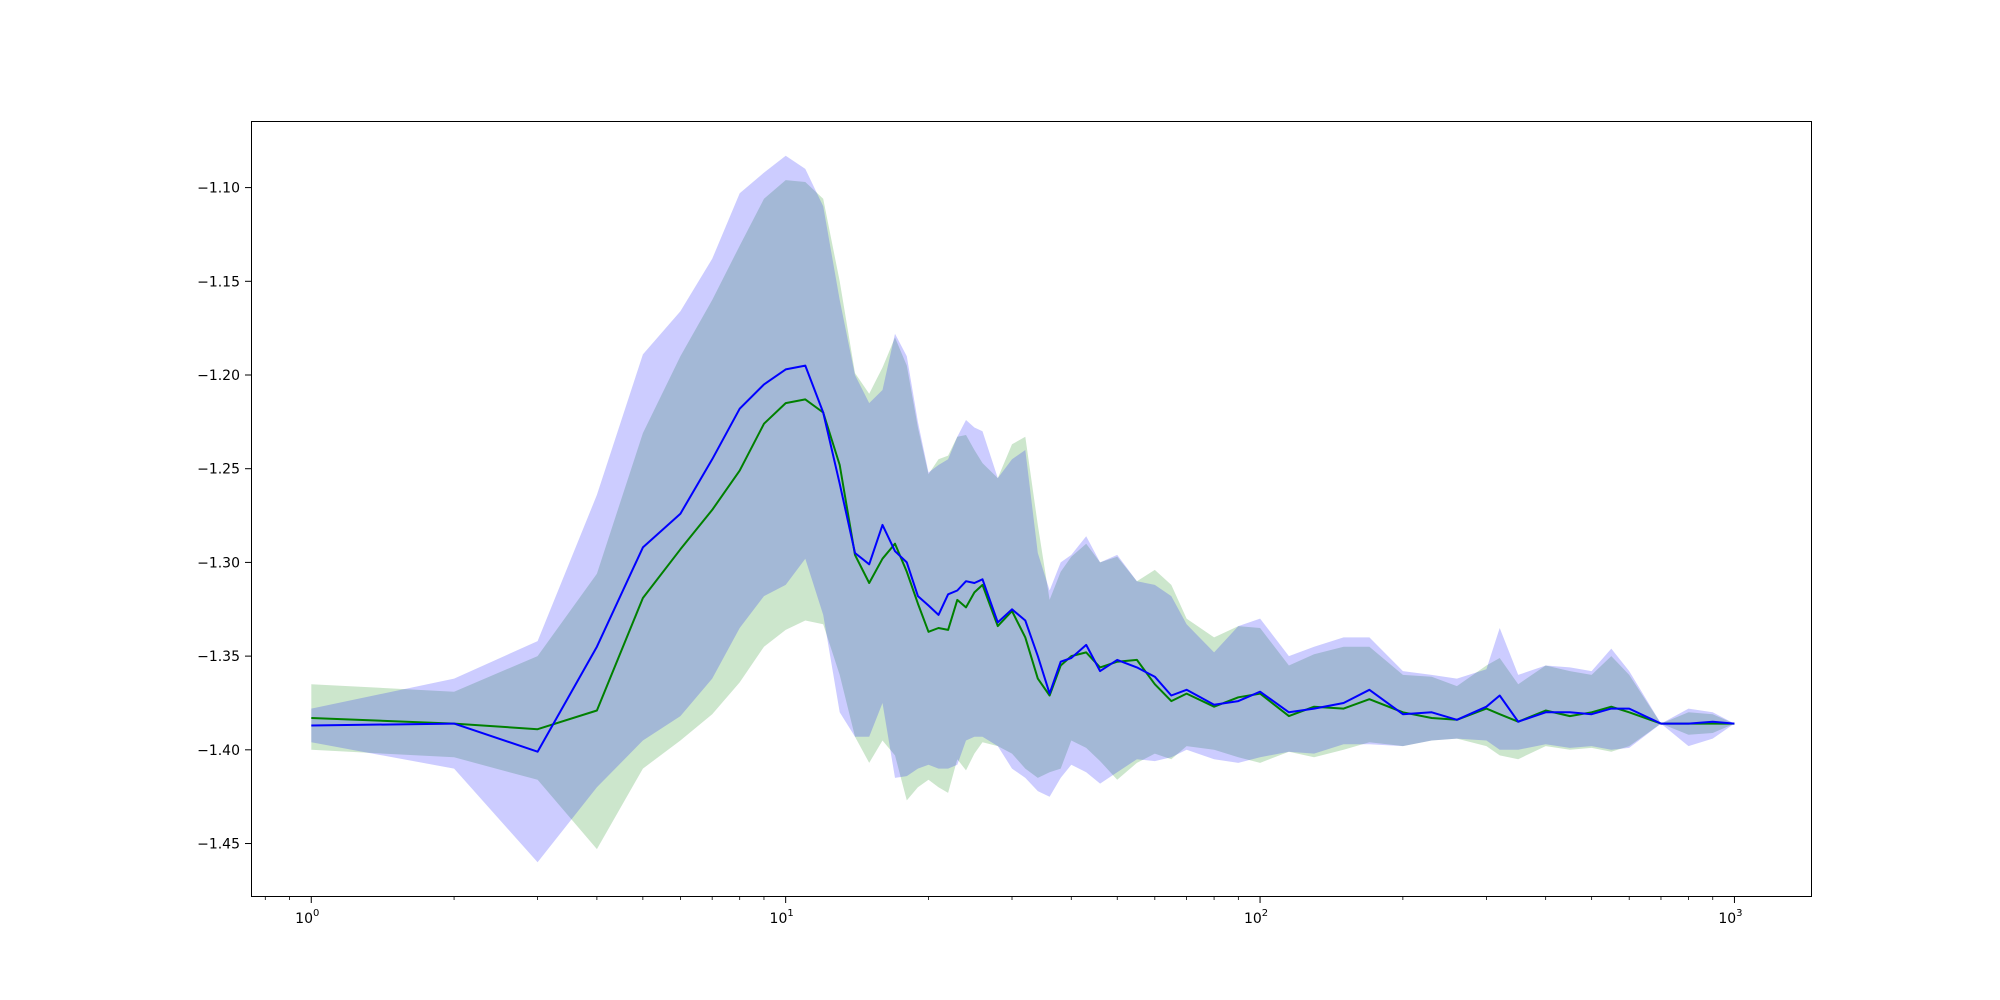  What do you see at coordinates (307, 917) in the screenshot?
I see `x-tick-label: 10⁰` at bounding box center [307, 917].